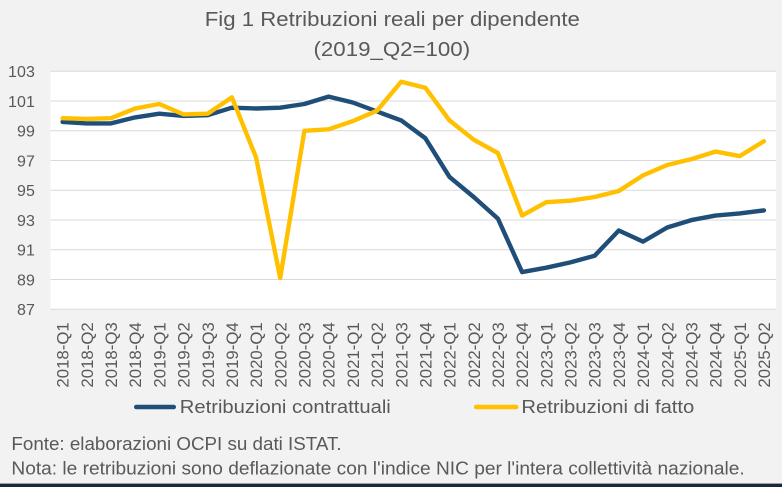 This screenshot has width=782, height=487. Describe the element at coordinates (63, 354) in the screenshot. I see `svg-text: 2018-Q1` at that location.